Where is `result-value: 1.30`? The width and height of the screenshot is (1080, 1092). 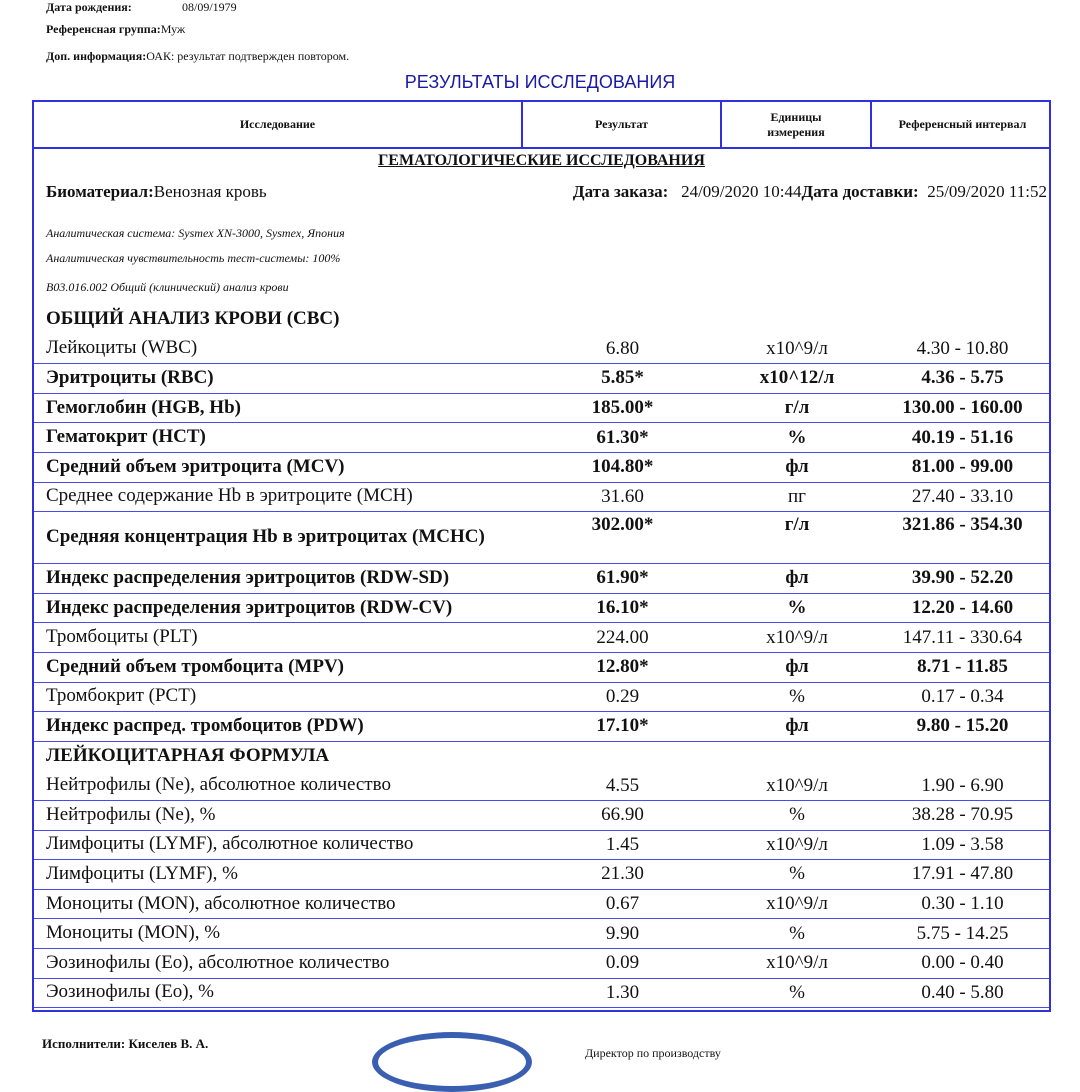
result-value: 1.30 is located at coordinates (622, 992).